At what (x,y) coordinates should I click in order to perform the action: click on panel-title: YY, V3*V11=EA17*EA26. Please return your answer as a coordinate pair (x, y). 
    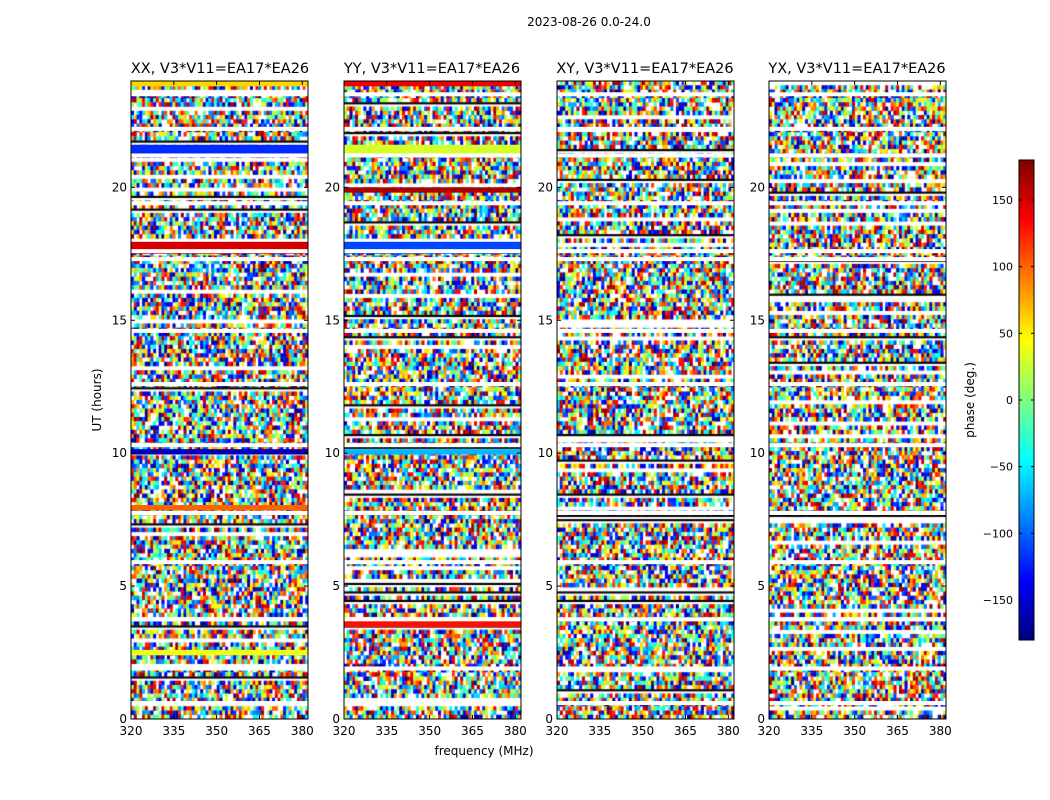
    Looking at the image, I should click on (431, 69).